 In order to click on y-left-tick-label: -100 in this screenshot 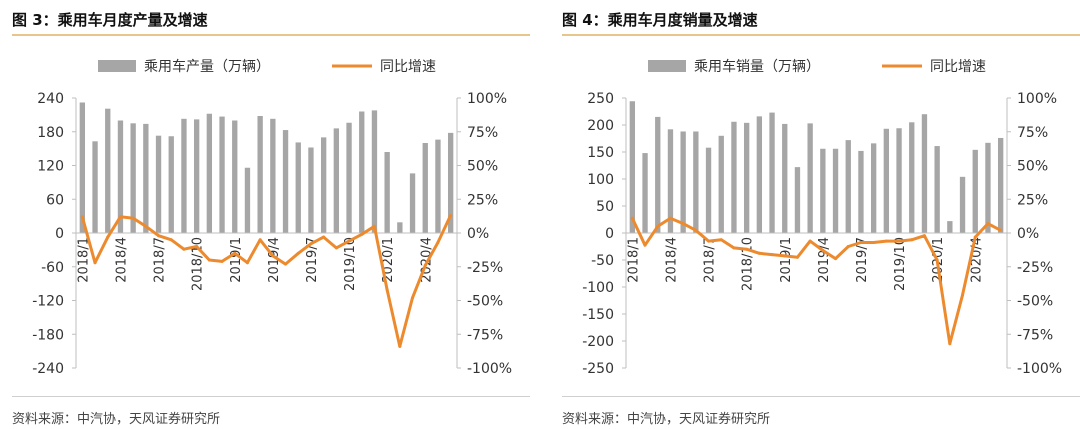, I will do `click(598, 288)`.